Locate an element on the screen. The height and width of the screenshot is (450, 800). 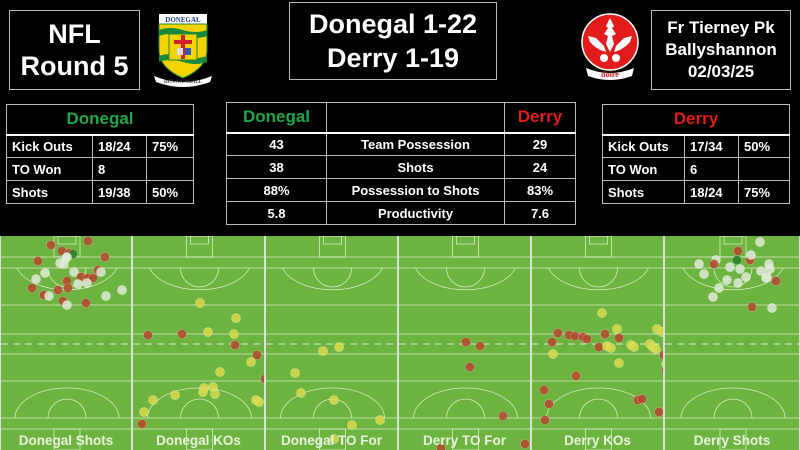
table-row: TO Won 6 is located at coordinates (696, 169).